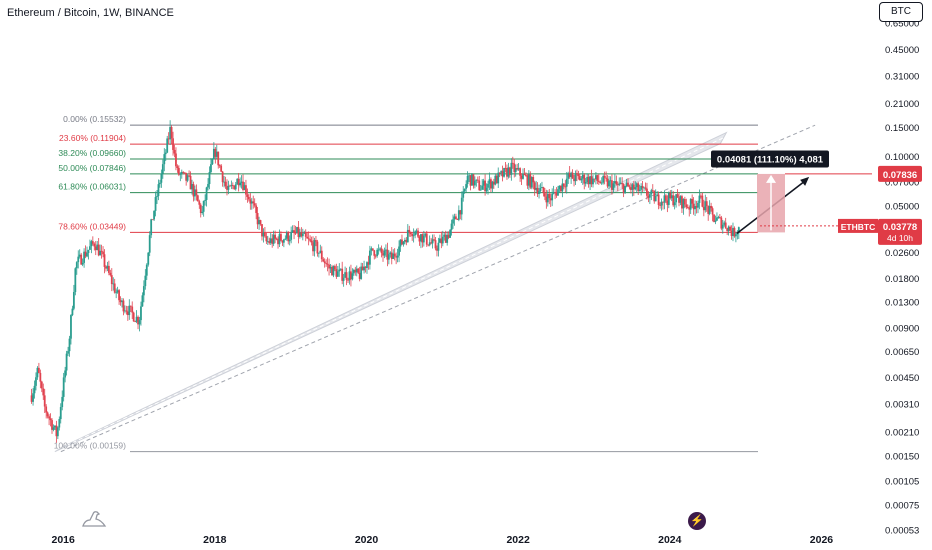 The image size is (932, 550). Describe the element at coordinates (697, 521) in the screenshot. I see `lightning-icon: ⚡` at that location.